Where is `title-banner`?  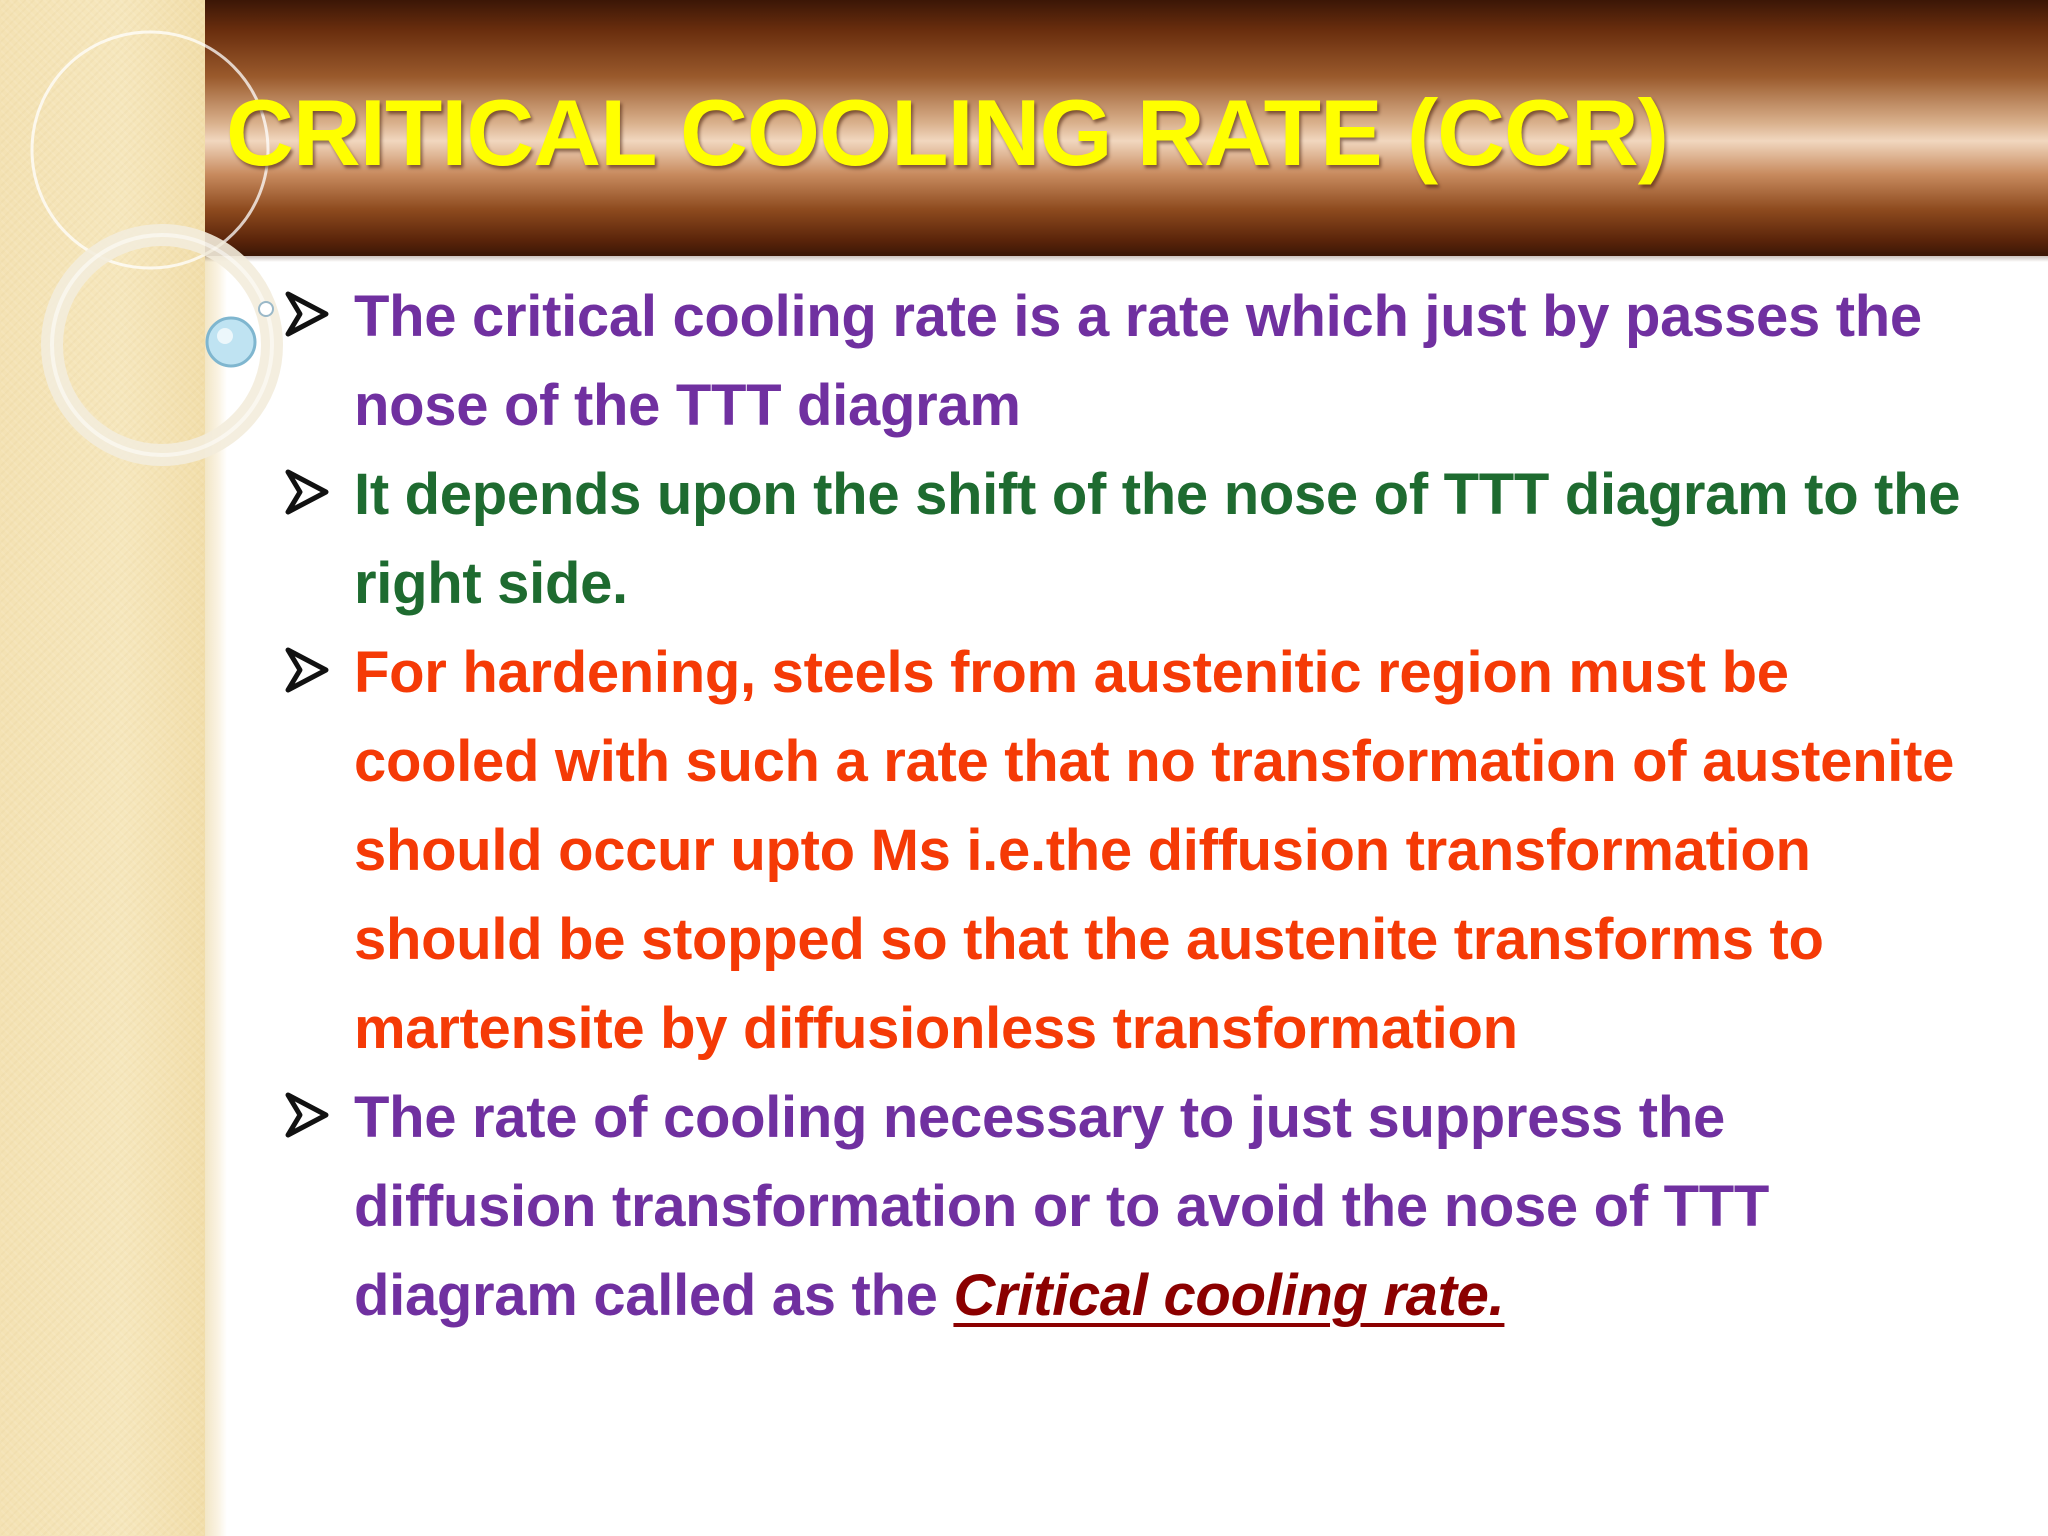 title-banner is located at coordinates (1126, 128).